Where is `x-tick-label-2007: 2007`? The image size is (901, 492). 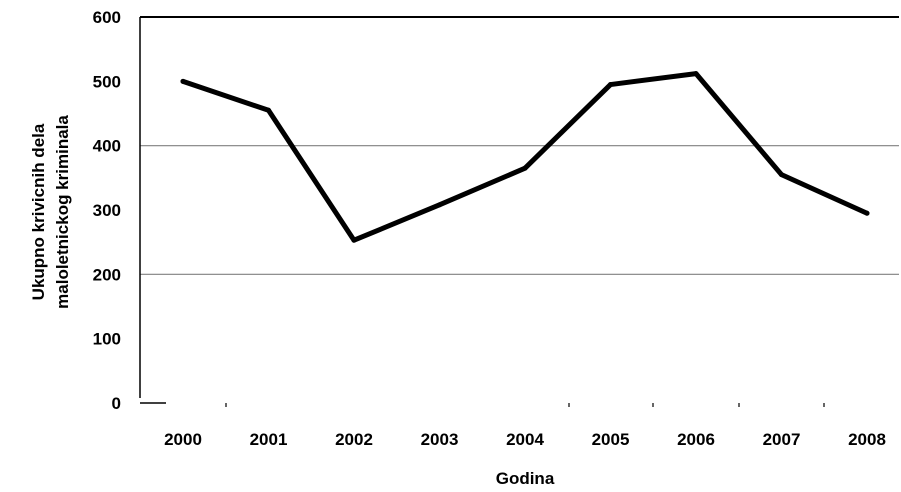
x-tick-label-2007: 2007 is located at coordinates (782, 439).